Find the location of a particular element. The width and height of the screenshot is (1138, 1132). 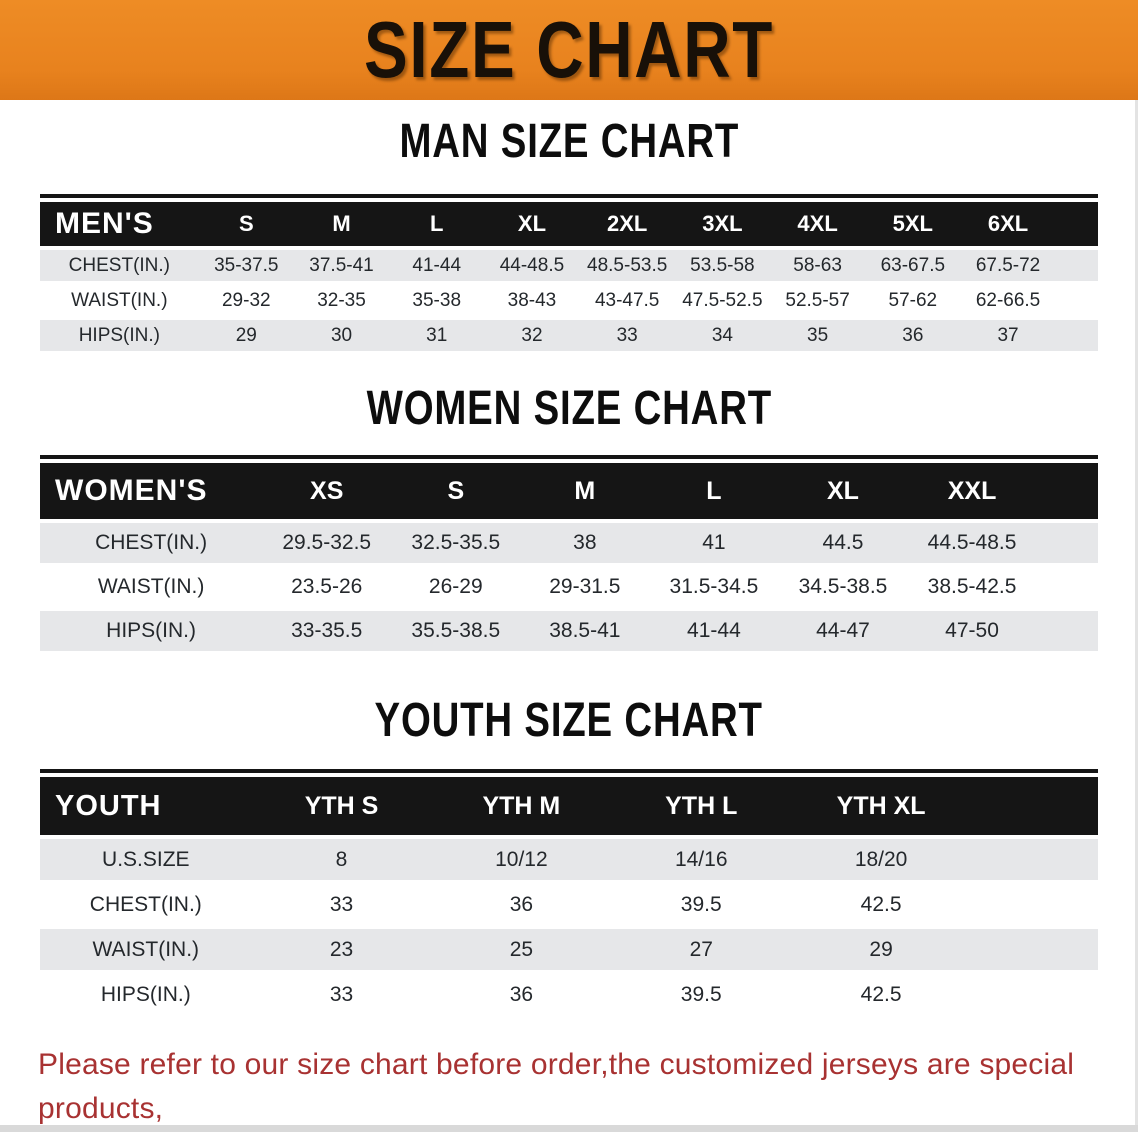

size-cell: 44.5 is located at coordinates (843, 543).